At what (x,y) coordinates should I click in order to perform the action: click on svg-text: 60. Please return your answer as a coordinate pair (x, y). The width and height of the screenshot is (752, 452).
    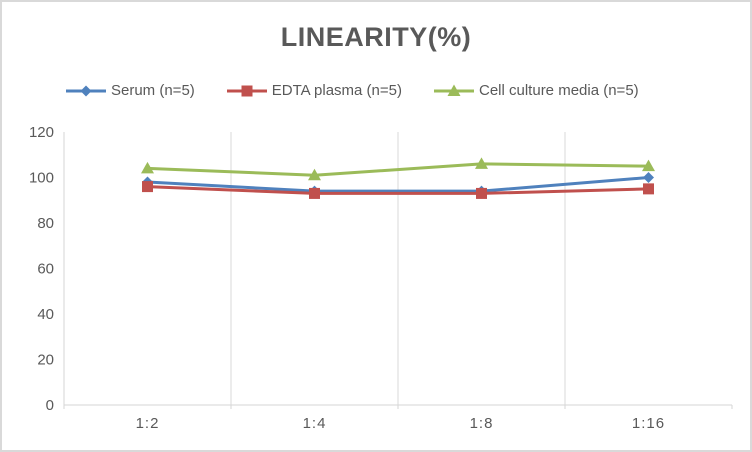
    Looking at the image, I should click on (45, 269).